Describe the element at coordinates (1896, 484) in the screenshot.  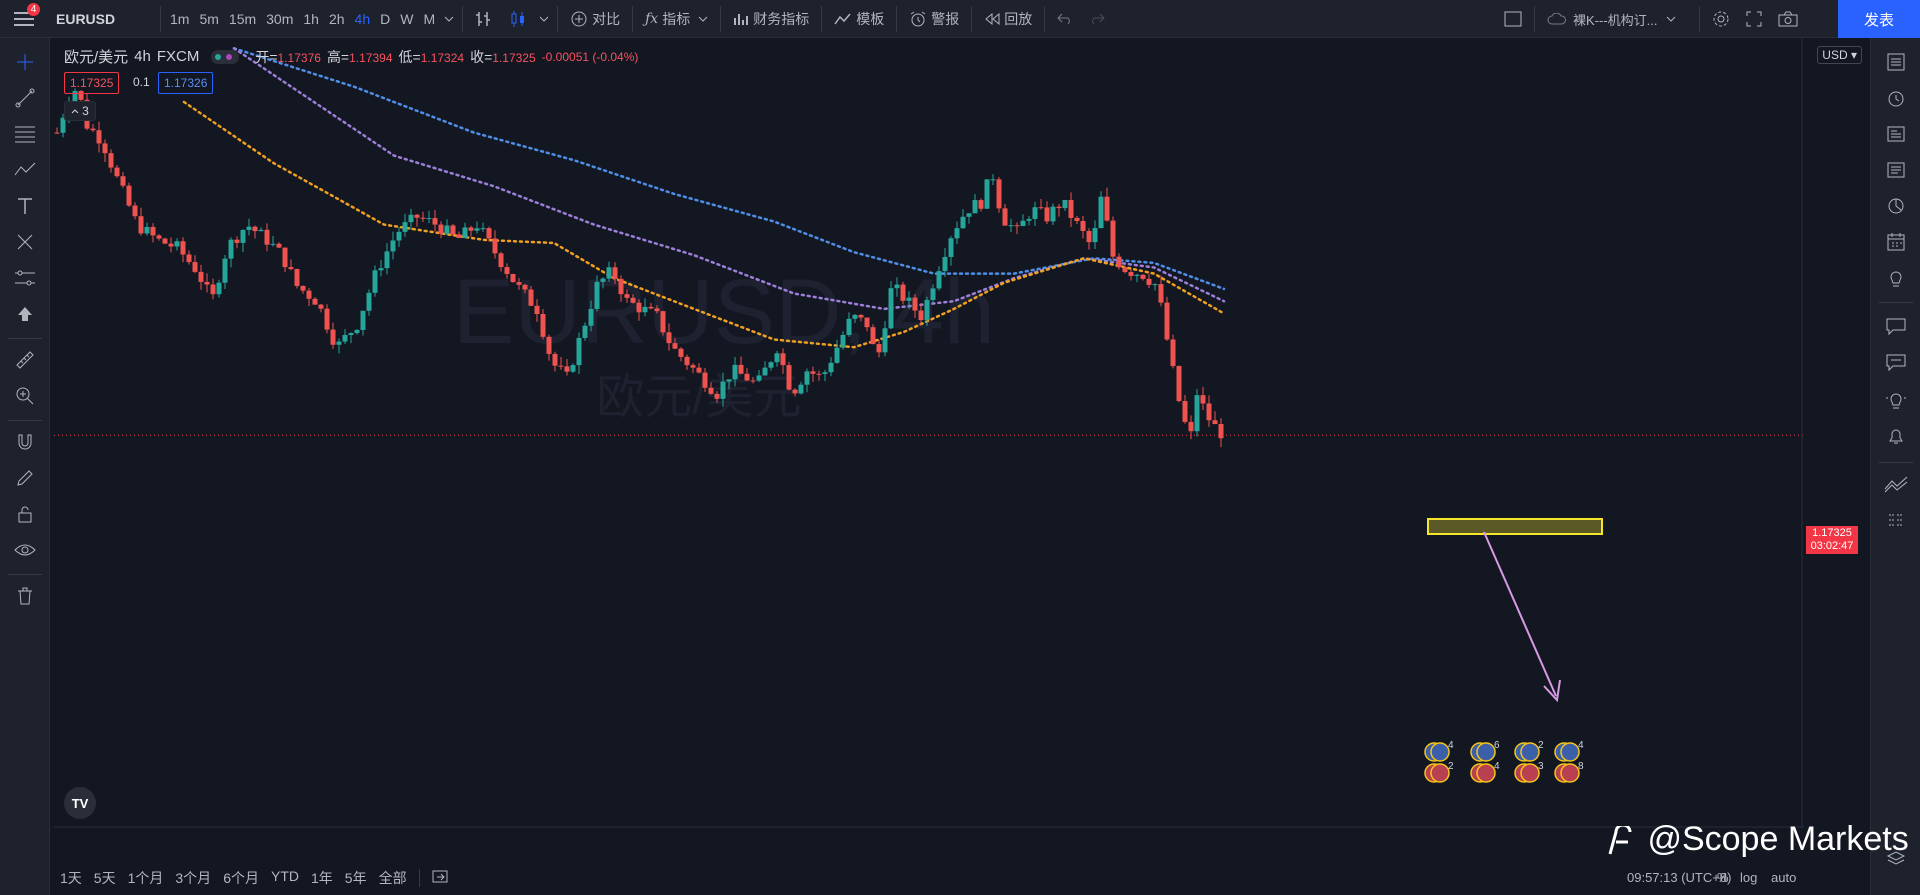
I see `trading-panel-icon` at that location.